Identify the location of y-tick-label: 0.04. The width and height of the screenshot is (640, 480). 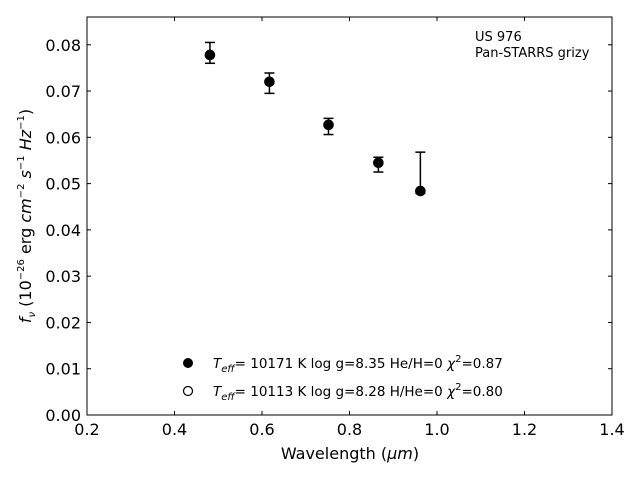
(63, 230).